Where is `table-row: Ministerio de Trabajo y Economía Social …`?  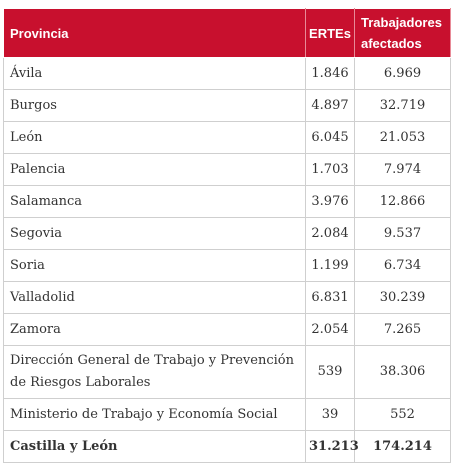
table-row: Ministerio de Trabajo y Economía Social … is located at coordinates (227, 414).